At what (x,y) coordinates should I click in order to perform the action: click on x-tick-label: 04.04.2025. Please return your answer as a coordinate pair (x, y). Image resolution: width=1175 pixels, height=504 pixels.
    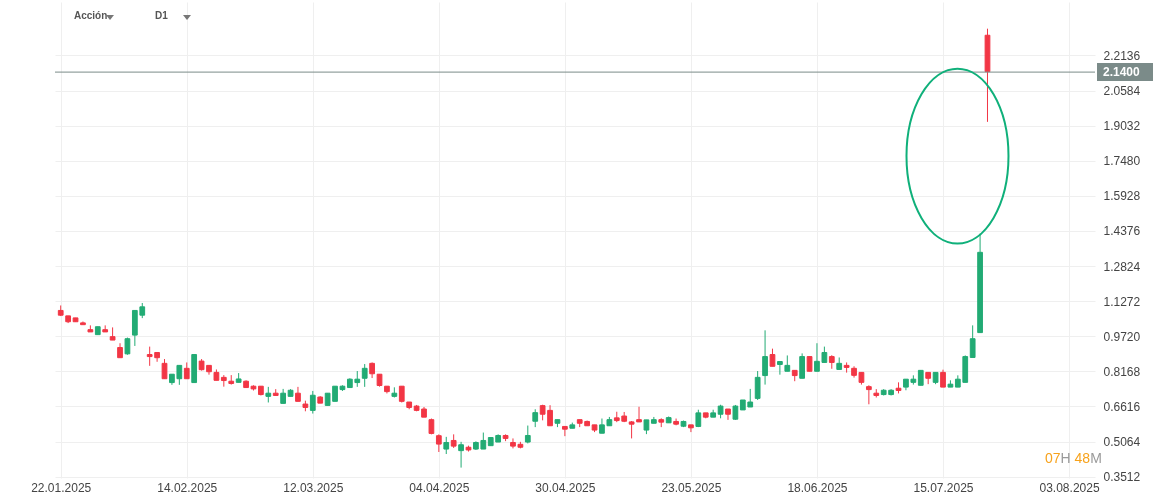
    Looking at the image, I should click on (439, 487).